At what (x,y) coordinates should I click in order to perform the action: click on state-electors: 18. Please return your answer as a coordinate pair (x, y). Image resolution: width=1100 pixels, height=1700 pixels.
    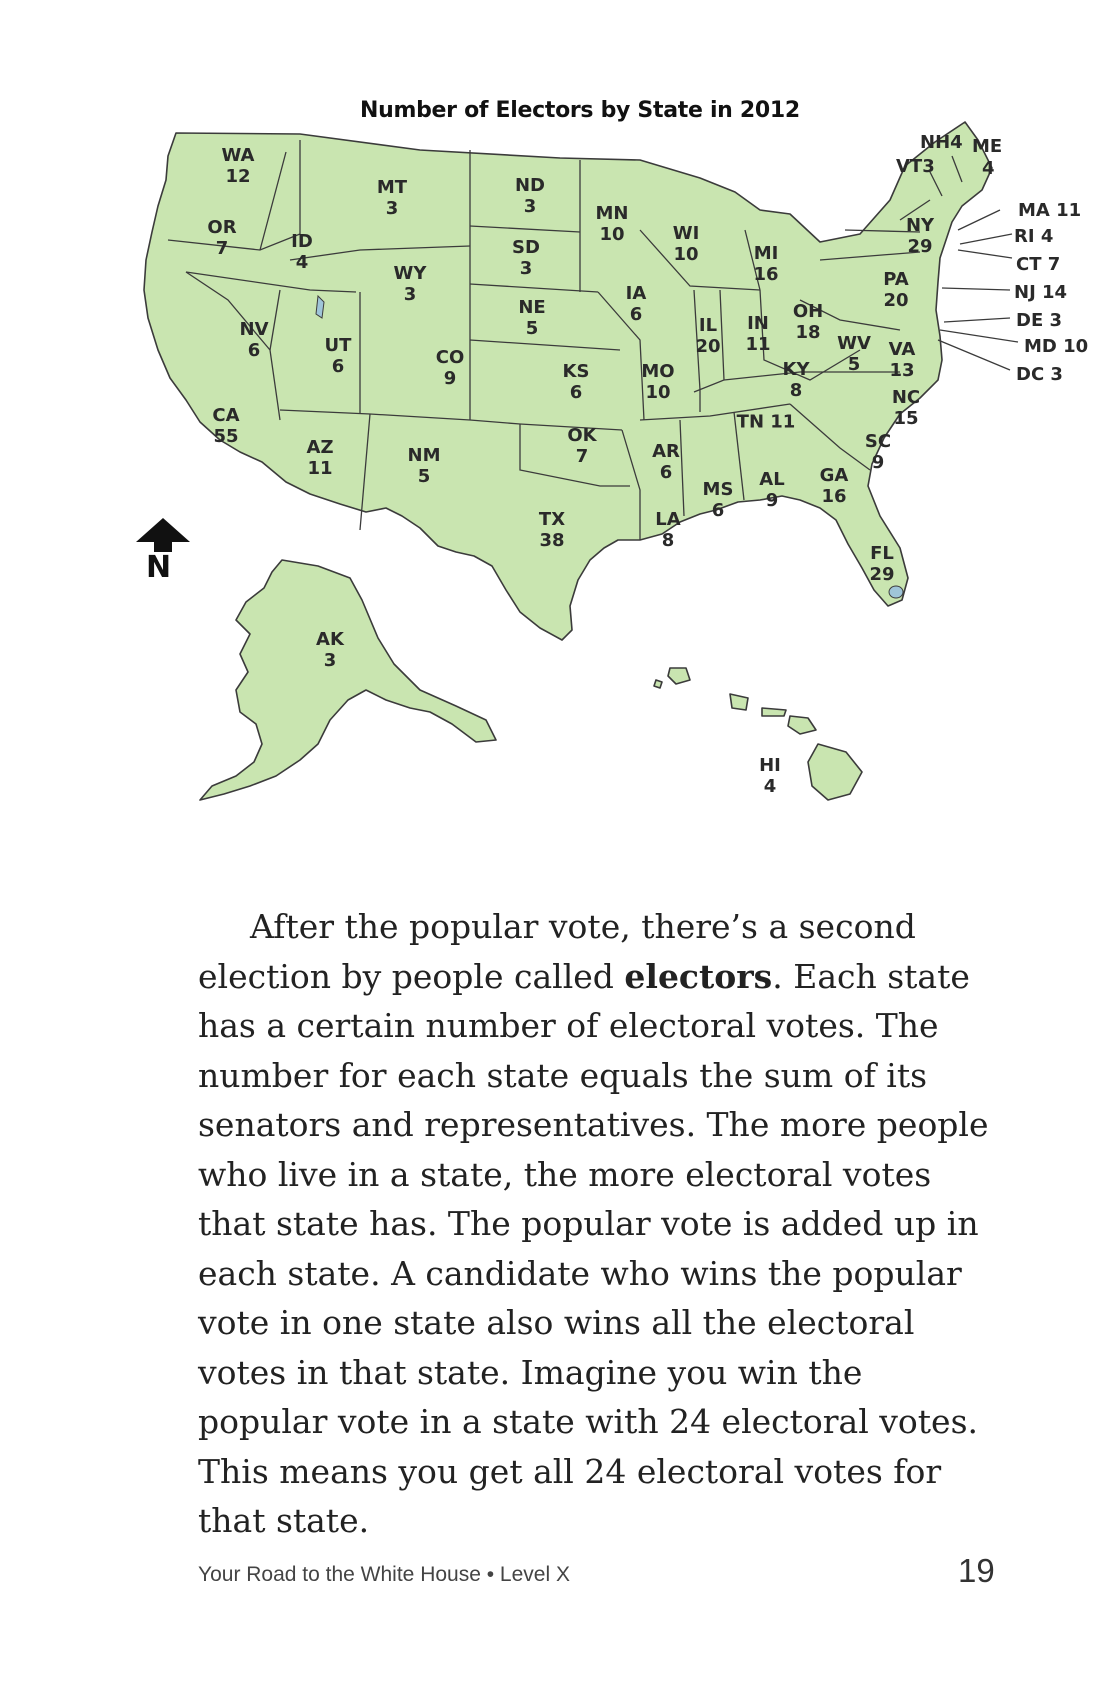
    Looking at the image, I should click on (808, 332).